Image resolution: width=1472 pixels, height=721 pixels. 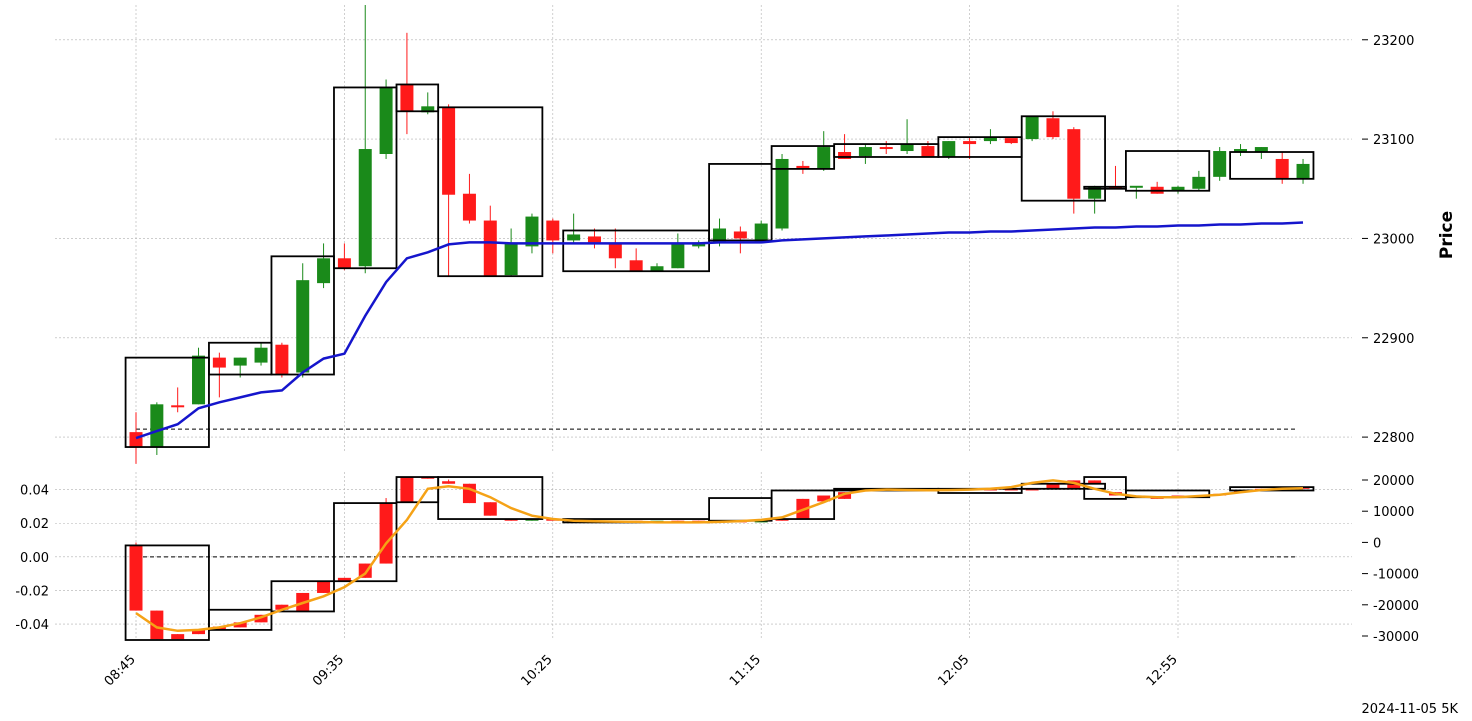 I want to click on osc-right-tick-label: 0, so click(x=1377, y=543).